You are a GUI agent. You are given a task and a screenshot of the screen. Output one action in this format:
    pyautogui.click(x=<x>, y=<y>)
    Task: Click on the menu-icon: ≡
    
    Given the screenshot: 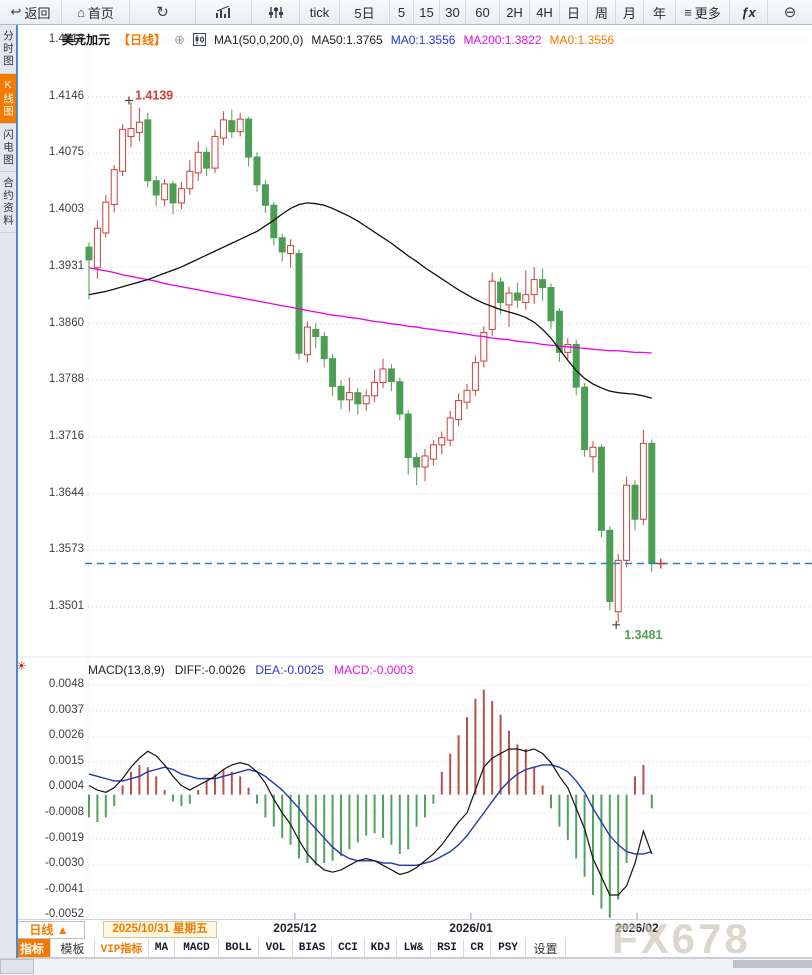 What is the action you would take?
    pyautogui.click(x=688, y=12)
    